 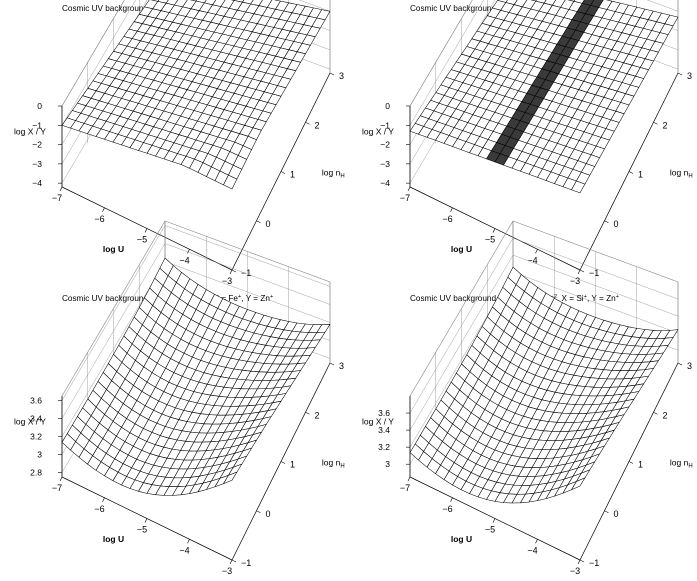 What do you see at coordinates (36, 473) in the screenshot?
I see `z-tick-label: 2.8` at bounding box center [36, 473].